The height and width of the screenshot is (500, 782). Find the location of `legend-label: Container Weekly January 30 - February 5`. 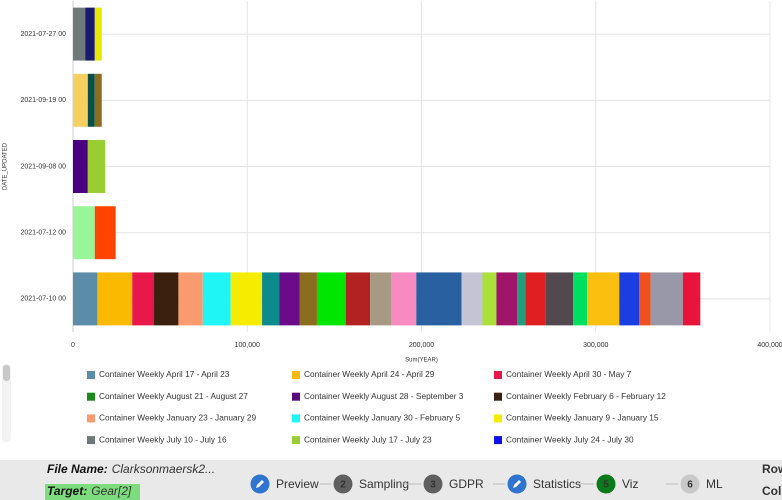

legend-label: Container Weekly January 30 - February 5 is located at coordinates (382, 418).